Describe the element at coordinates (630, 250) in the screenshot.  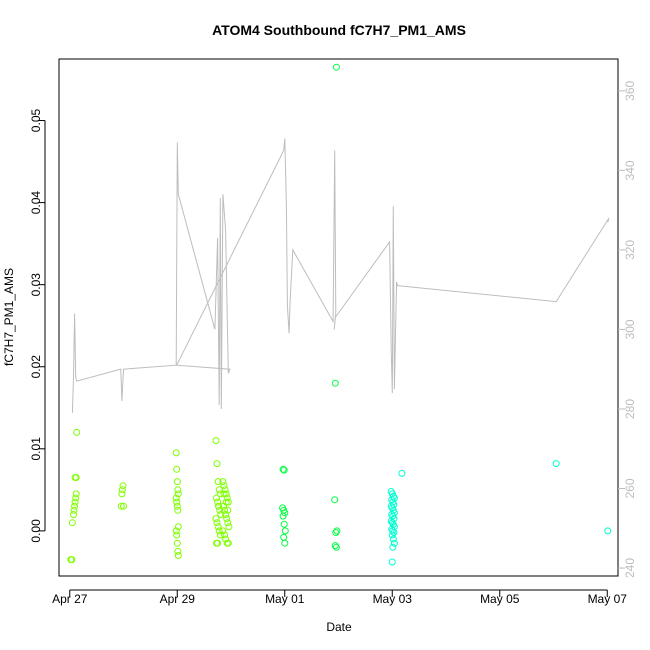
I see `y2-tick-label: 320` at that location.